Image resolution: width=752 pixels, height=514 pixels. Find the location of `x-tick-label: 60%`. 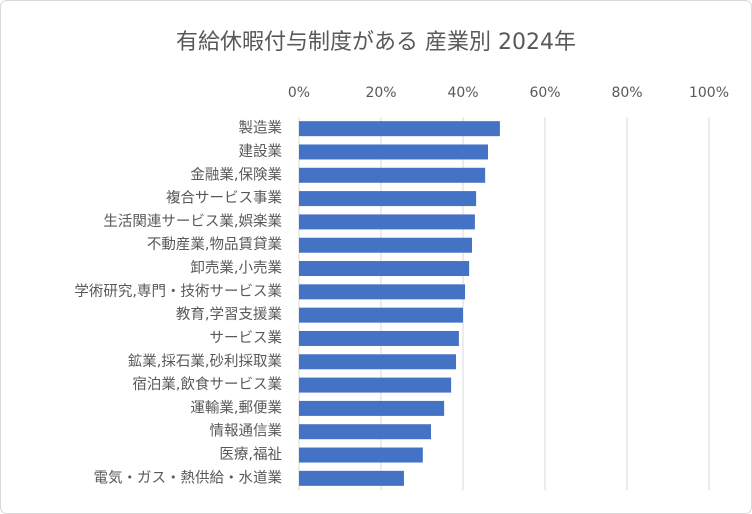

x-tick-label: 60% is located at coordinates (544, 93).